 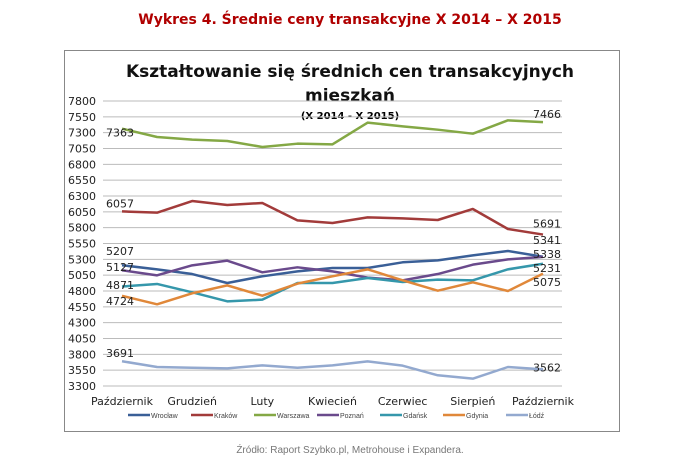 What do you see at coordinates (82, 133) in the screenshot?
I see `y-tick-label: 7300` at bounding box center [82, 133].